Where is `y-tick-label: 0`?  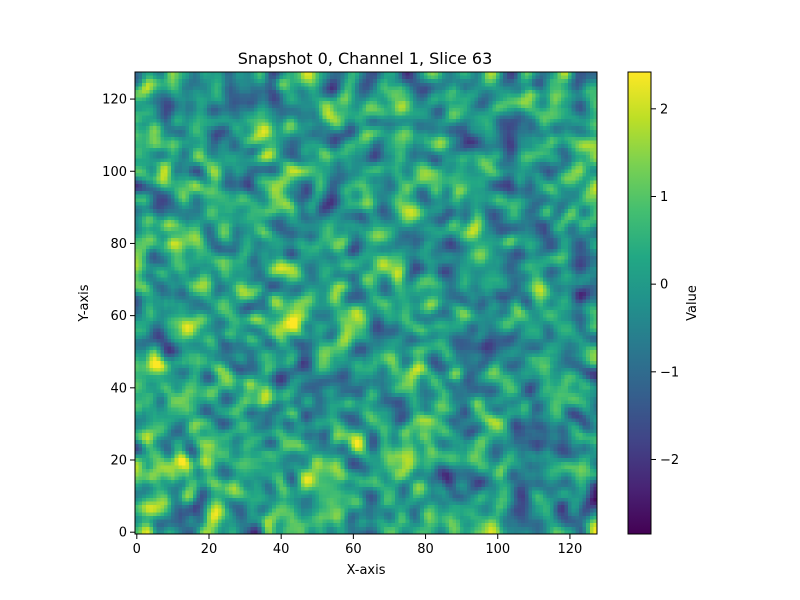
y-tick-label: 0 is located at coordinates (123, 533).